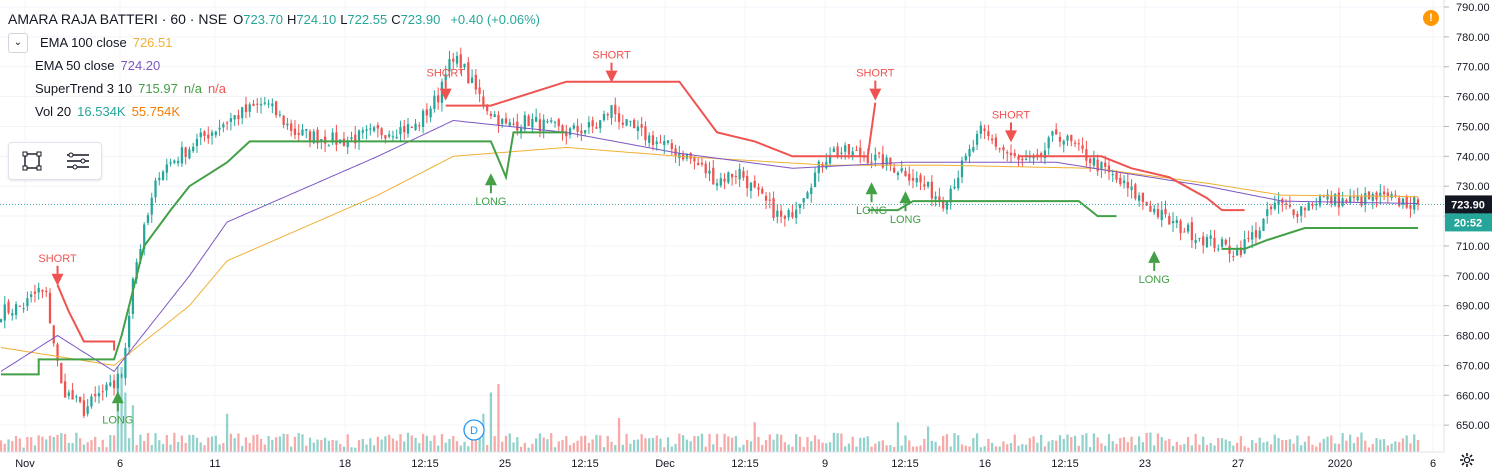 Image resolution: width=1494 pixels, height=474 pixels. Describe the element at coordinates (276, 88) in the screenshot. I see `indicator-row: SuperTrend 3 10 715.97 n/a n/a` at that location.